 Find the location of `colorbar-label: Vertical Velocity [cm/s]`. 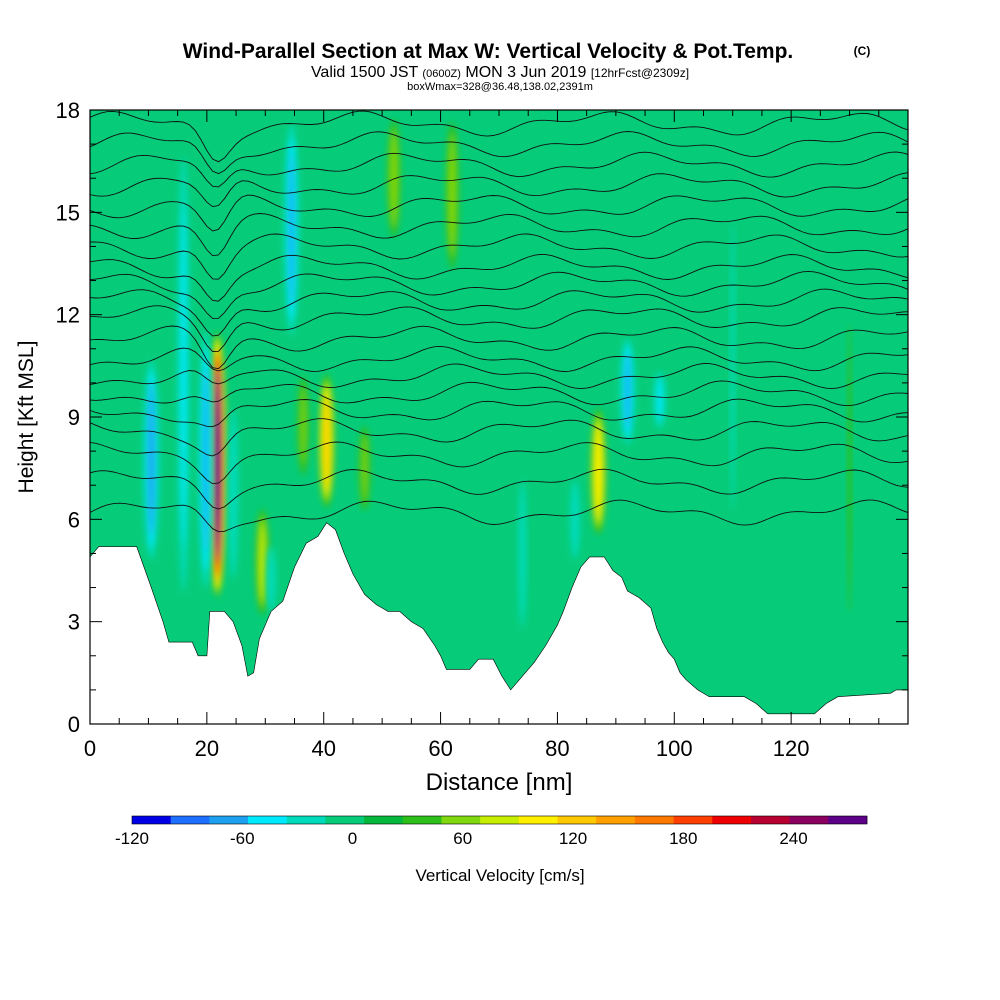

colorbar-label: Vertical Velocity [cm/s] is located at coordinates (499, 875).